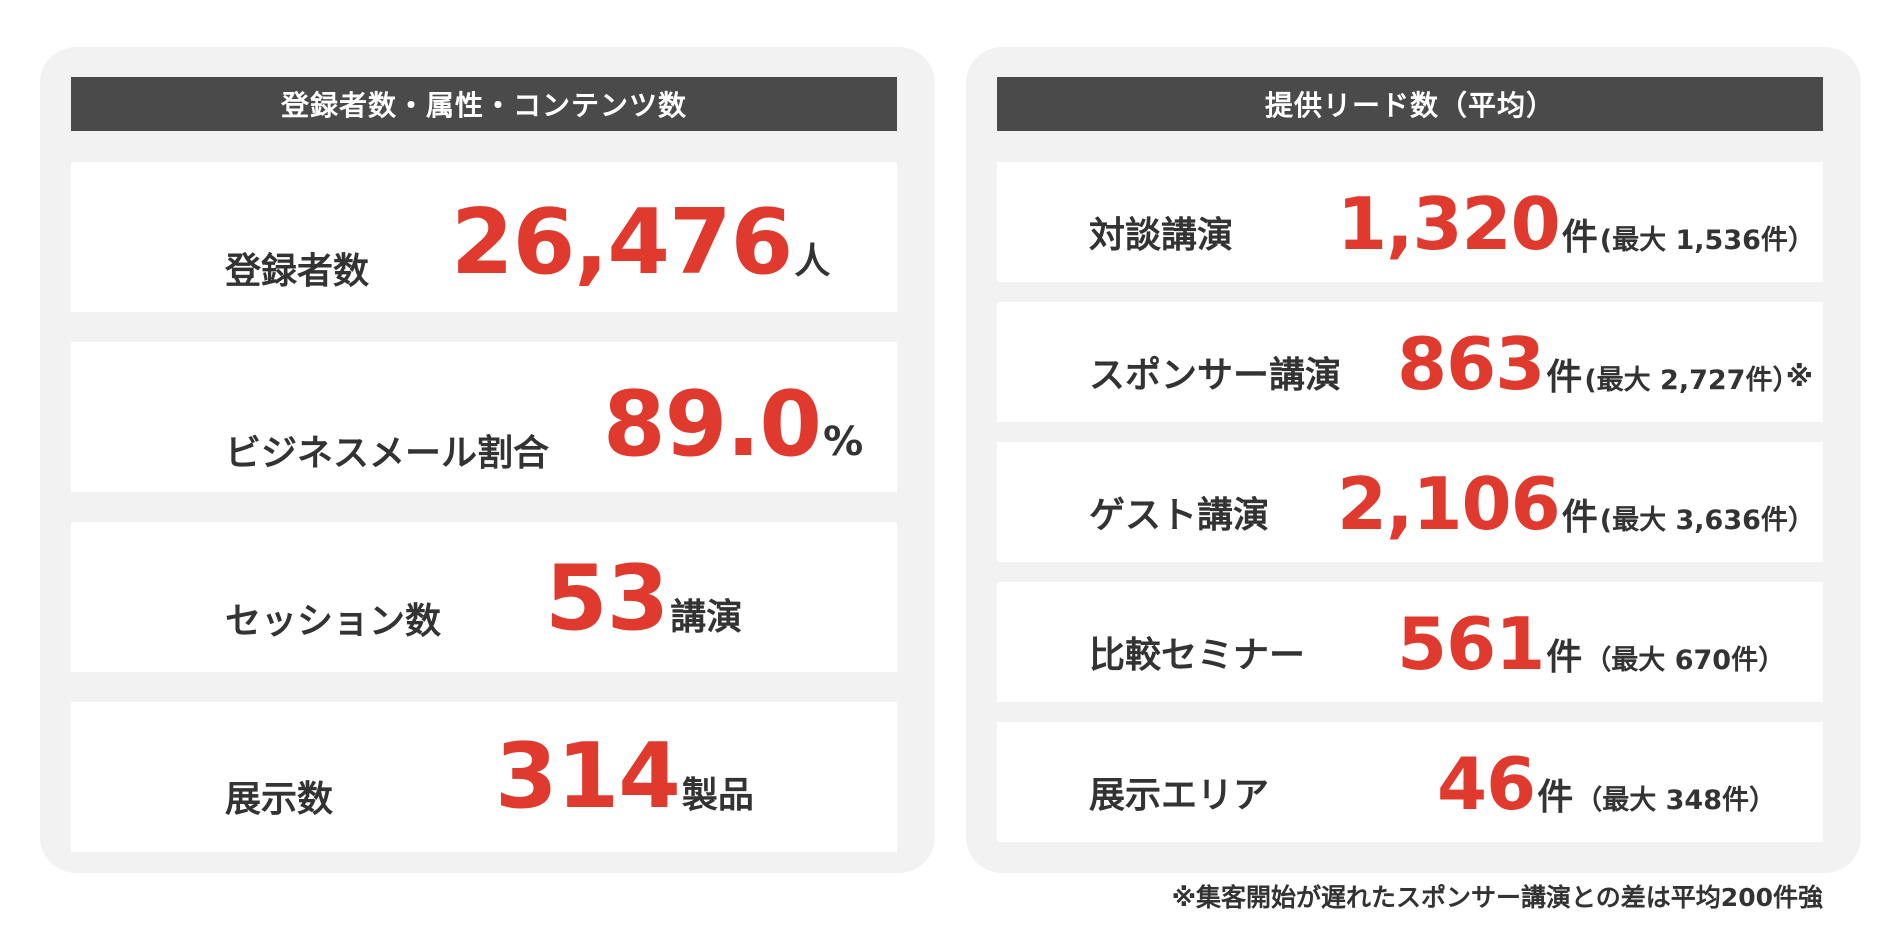 The width and height of the screenshot is (1898, 930). Describe the element at coordinates (484, 104) in the screenshot. I see `left-panel-title: 登録者数・属性・コンテンツ数` at that location.